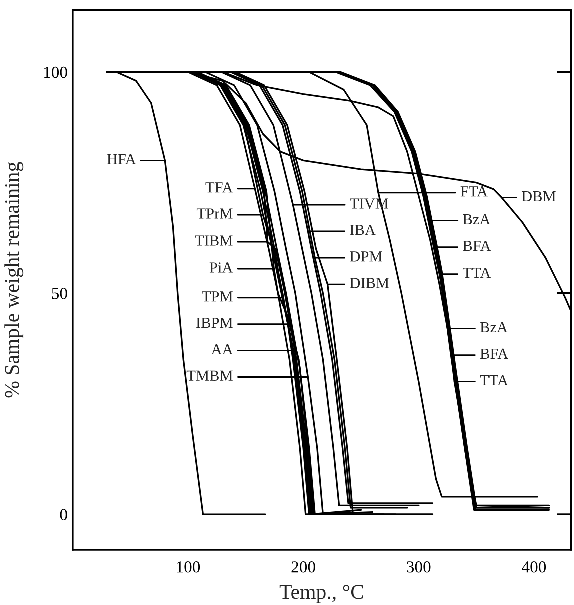 The image size is (574, 605). Describe the element at coordinates (363, 230) in the screenshot. I see `annotation: IBA` at that location.